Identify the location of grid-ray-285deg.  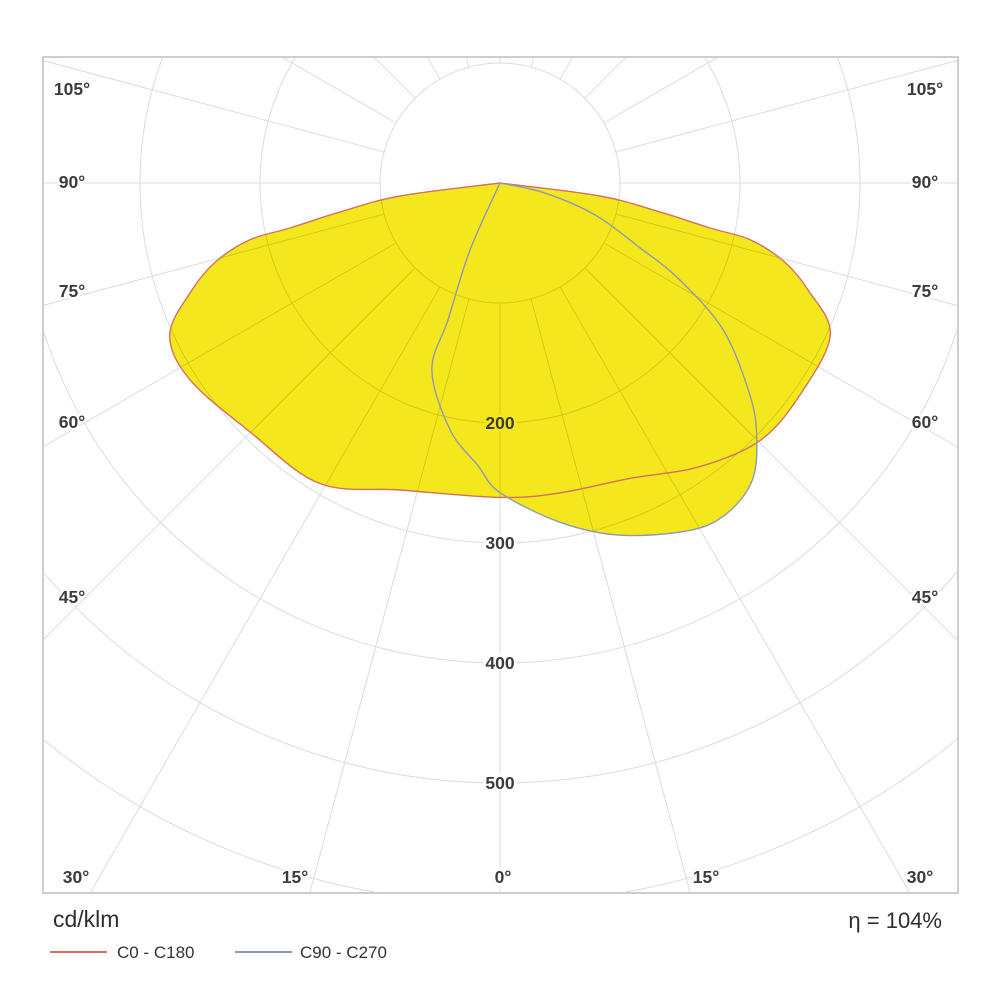
(214, 259).